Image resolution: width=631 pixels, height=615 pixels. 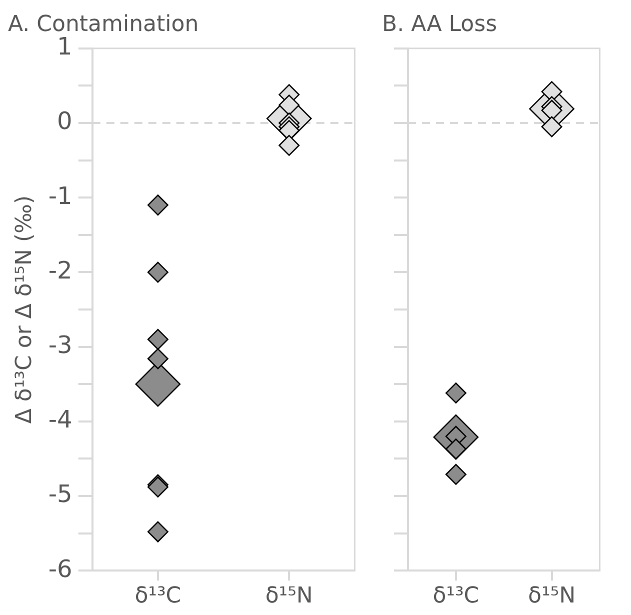 I want to click on y-tick-label: -5, so click(x=60, y=494).